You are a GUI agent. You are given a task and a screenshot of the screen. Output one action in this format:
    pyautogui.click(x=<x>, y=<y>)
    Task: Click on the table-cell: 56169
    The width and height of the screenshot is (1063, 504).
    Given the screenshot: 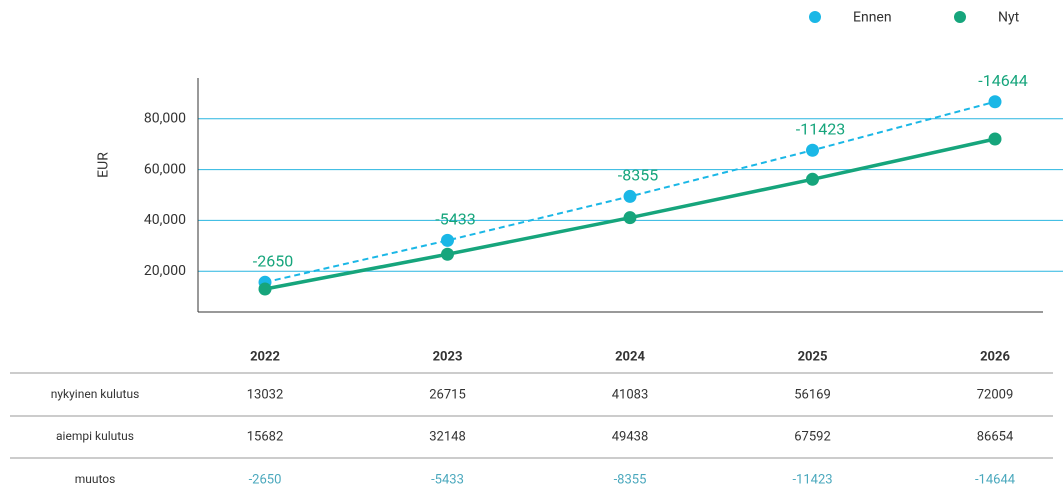 What is the action you would take?
    pyautogui.click(x=812, y=394)
    